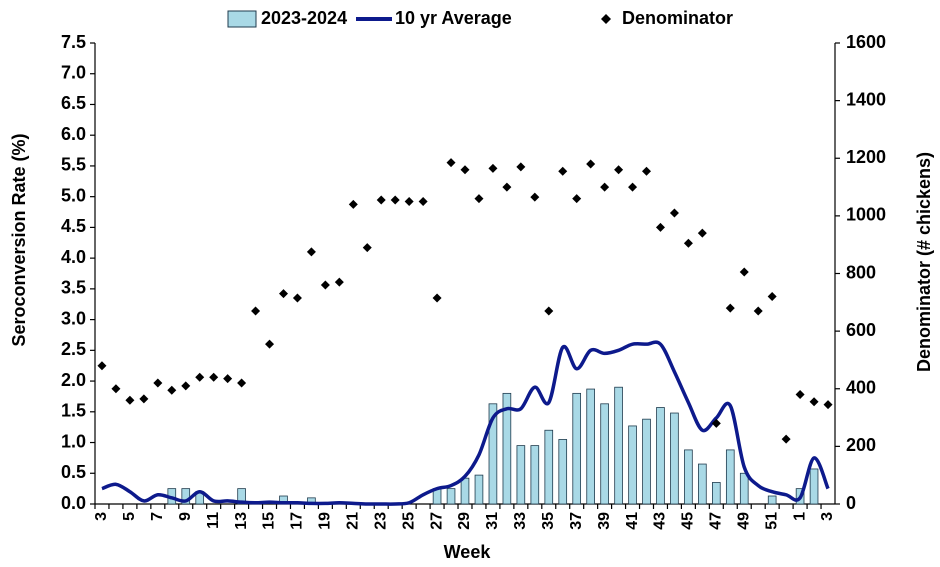 The image size is (940, 567). Describe the element at coordinates (297, 521) in the screenshot. I see `x-tick-label: 17` at that location.